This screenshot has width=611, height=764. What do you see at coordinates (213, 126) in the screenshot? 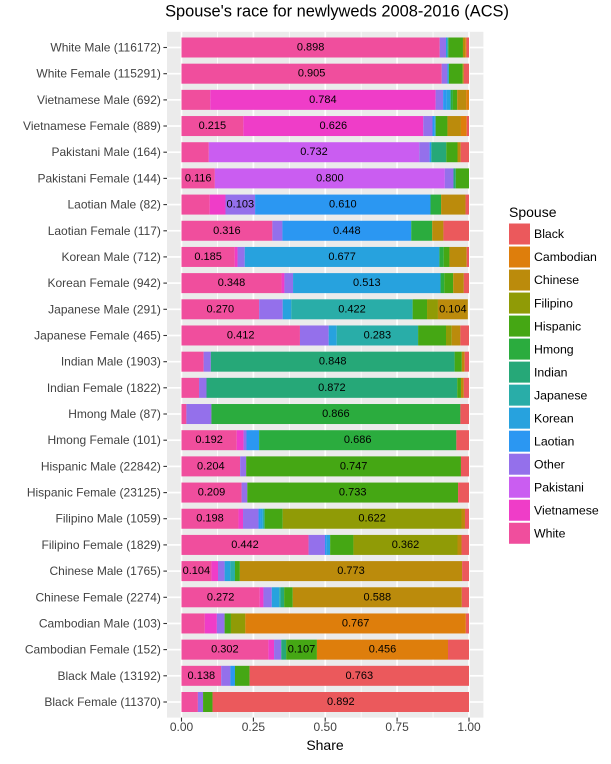
I see `svg-text: 0.215` at bounding box center [213, 126].